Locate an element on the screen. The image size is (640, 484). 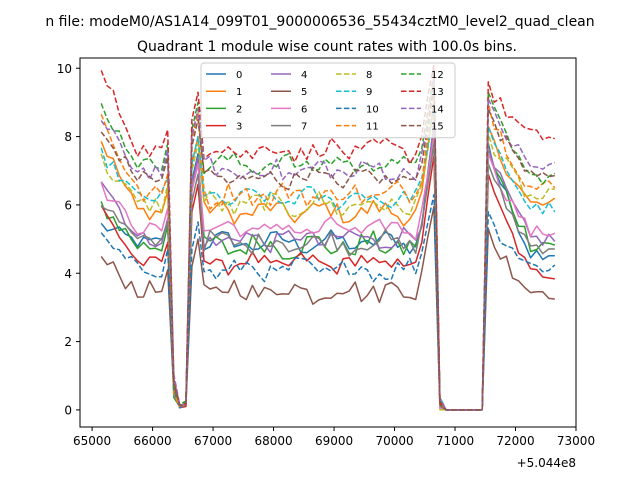
legend-label-11: 11 is located at coordinates (372, 127).